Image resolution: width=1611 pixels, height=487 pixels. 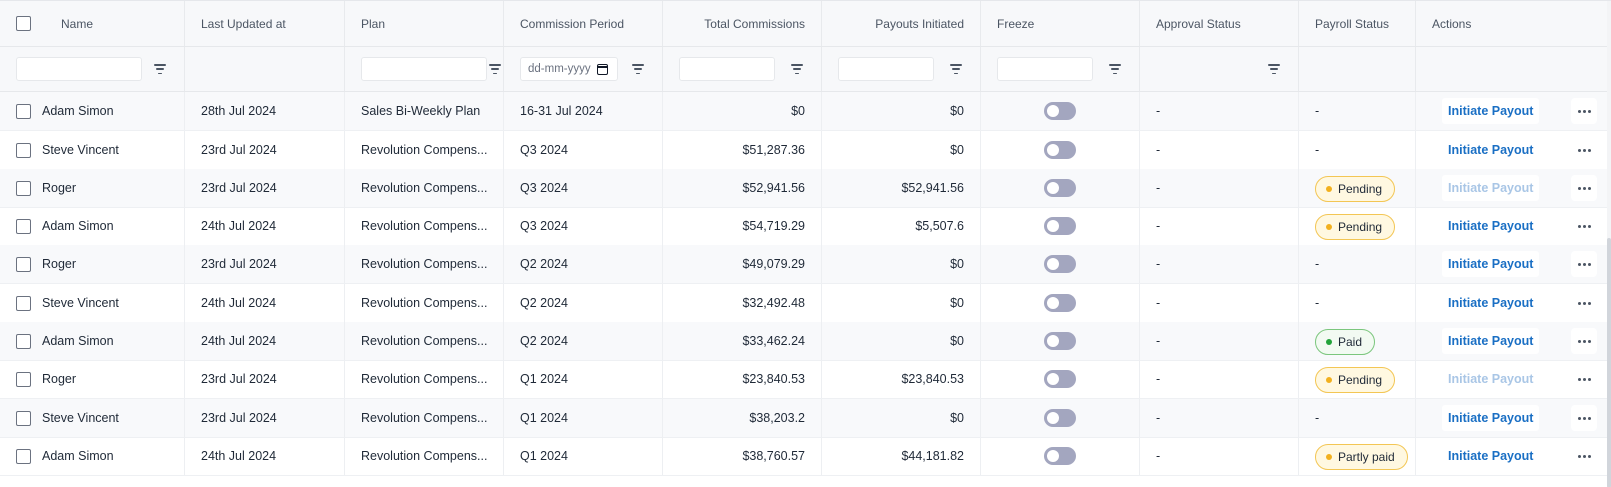 I want to click on header-plan: Plan, so click(x=424, y=23).